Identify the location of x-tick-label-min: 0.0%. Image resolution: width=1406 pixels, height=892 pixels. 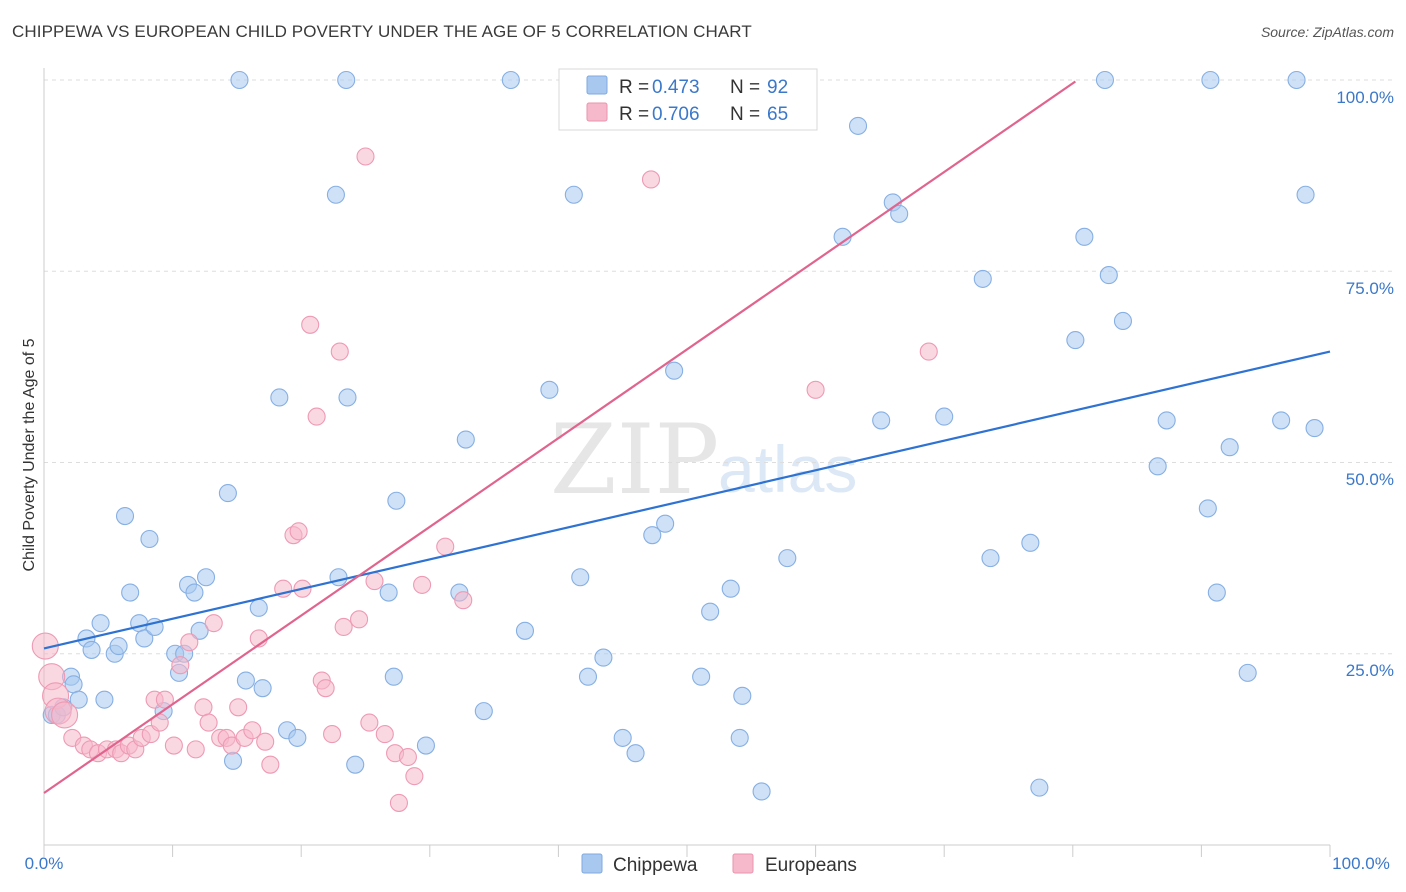
(44, 863).